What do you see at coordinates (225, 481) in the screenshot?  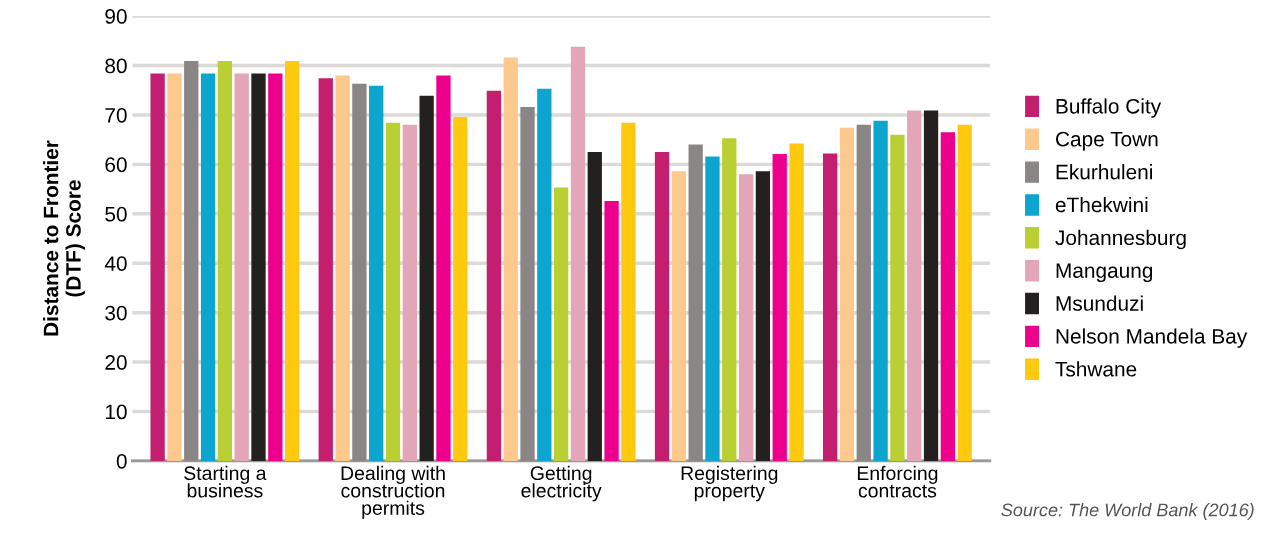 I see `x-tick-label: Starting a business` at bounding box center [225, 481].